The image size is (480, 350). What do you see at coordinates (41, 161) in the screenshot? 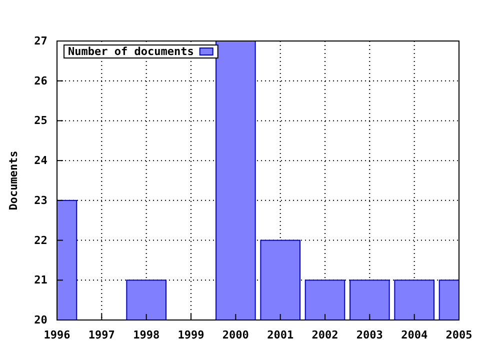
I see `y-tick-label: 24` at bounding box center [41, 161].